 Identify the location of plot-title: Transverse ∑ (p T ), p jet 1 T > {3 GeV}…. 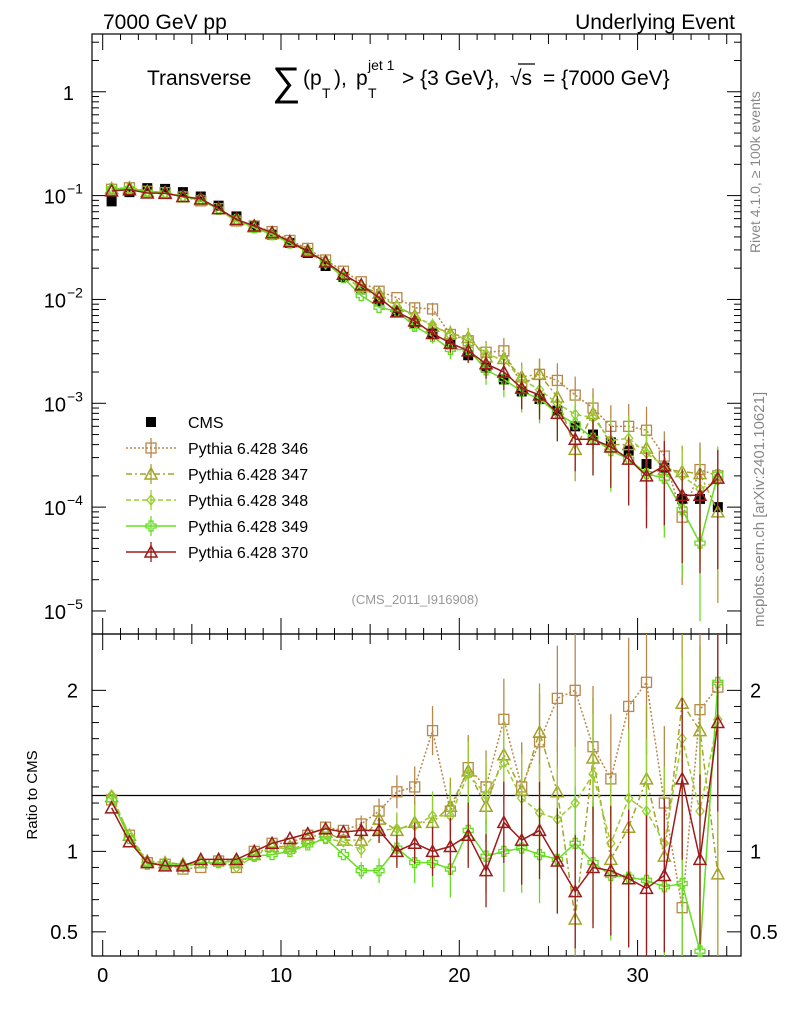
(408, 80).